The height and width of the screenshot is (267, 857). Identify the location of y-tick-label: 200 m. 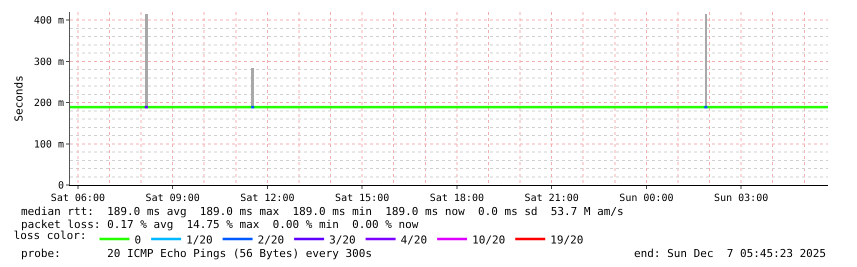
(49, 104).